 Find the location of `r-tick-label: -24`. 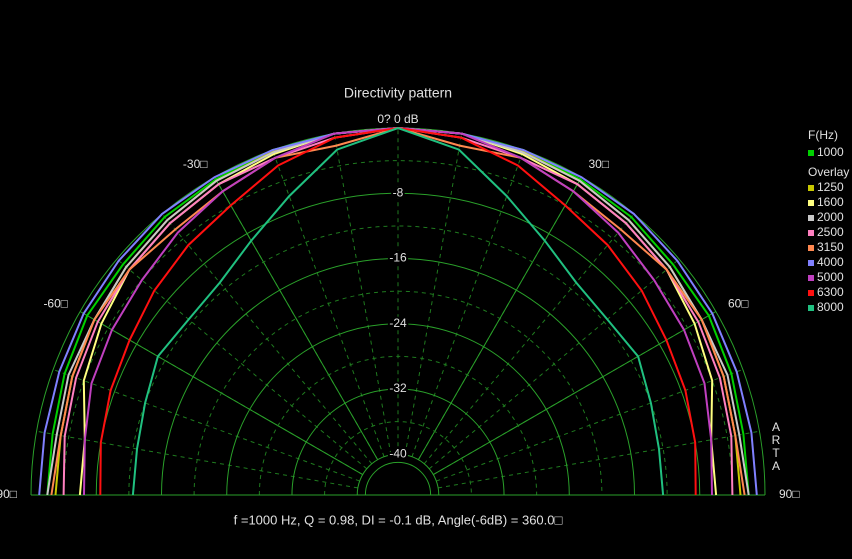

r-tick-label: -24 is located at coordinates (398, 323).